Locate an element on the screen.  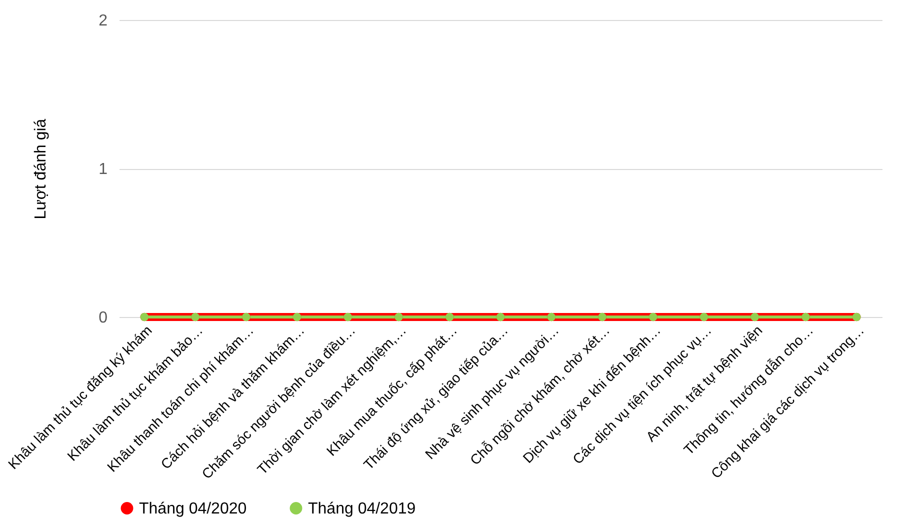
y-tick-label: 2 is located at coordinates (103, 21).